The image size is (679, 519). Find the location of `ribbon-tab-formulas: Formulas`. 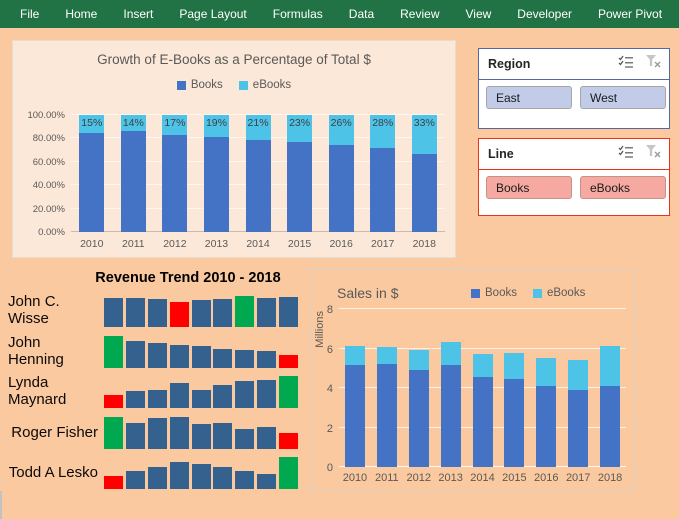

ribbon-tab-formulas: Formulas is located at coordinates (297, 14).